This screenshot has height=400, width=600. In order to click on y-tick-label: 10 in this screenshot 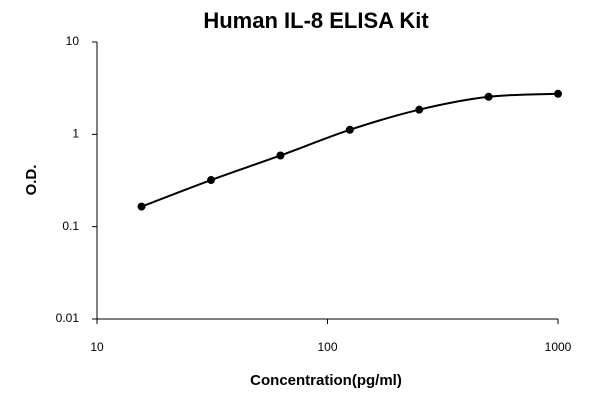, I will do `click(73, 41)`.